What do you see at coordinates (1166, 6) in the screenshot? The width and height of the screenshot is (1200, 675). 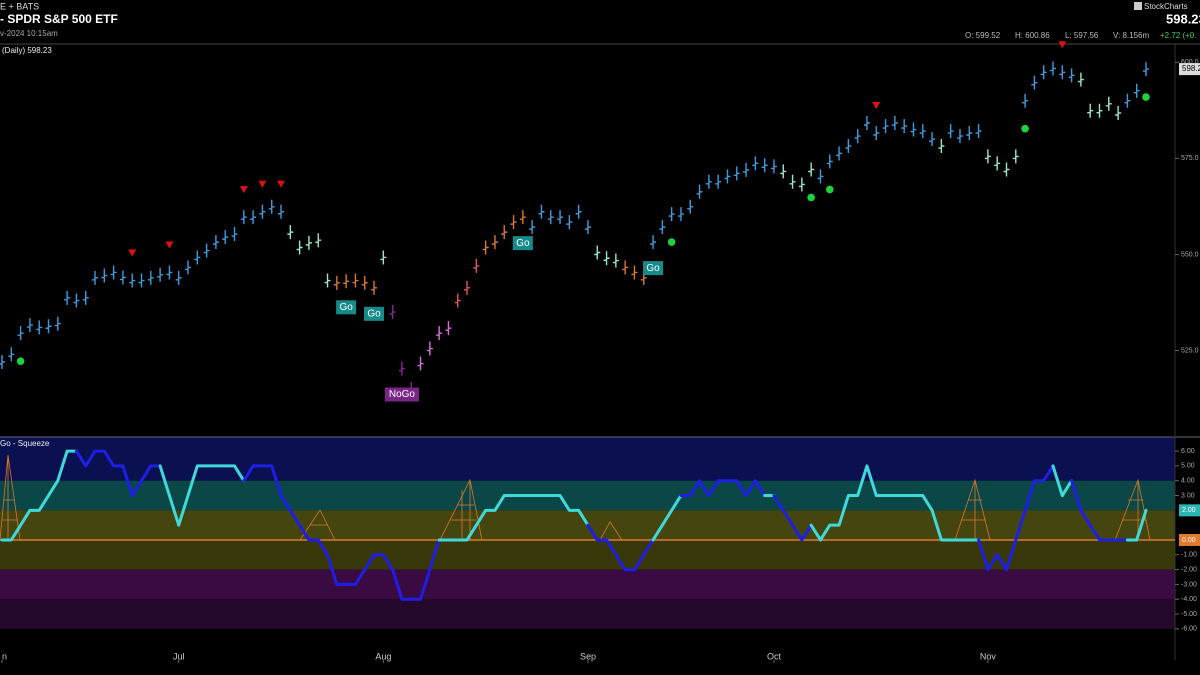 I see `brand: StockCharts` at bounding box center [1166, 6].